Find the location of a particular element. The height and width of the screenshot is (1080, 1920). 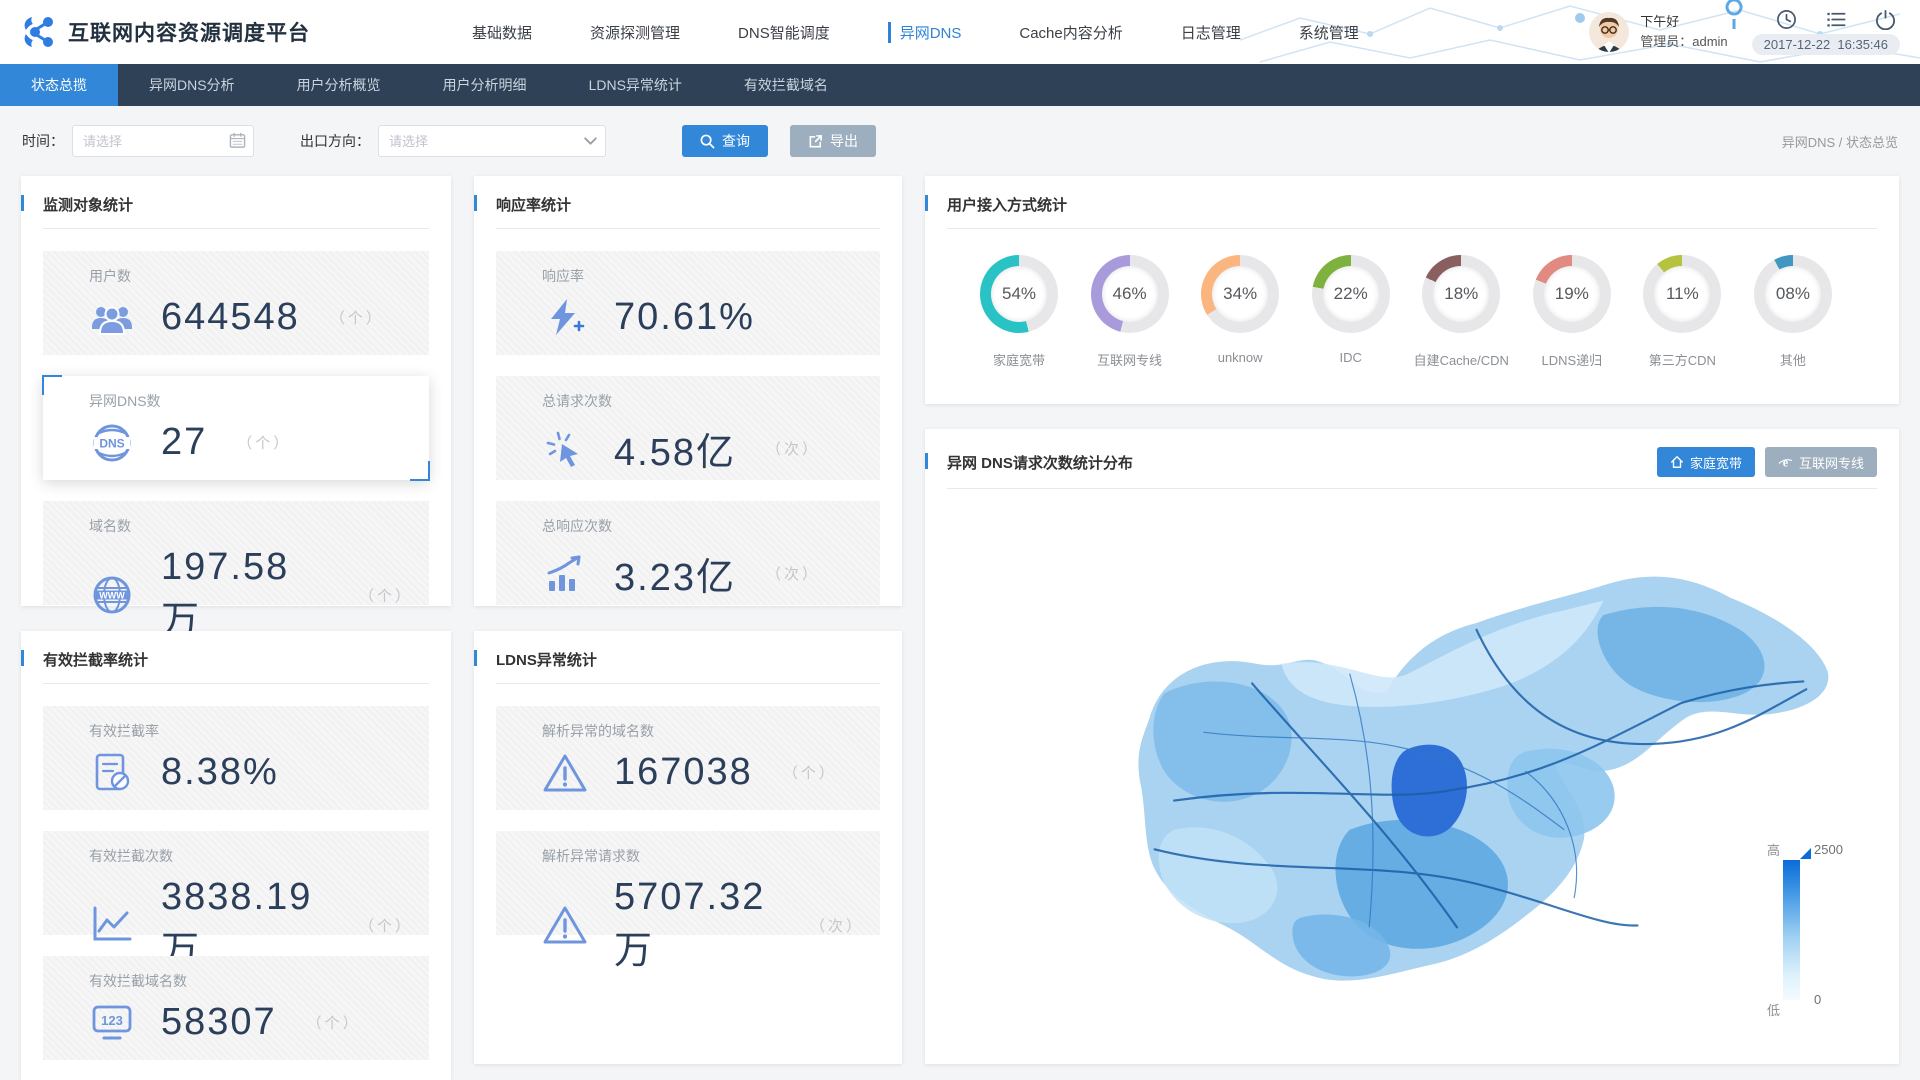

donut-third-party-cdn: 11% 第三方CDN is located at coordinates (1682, 312).